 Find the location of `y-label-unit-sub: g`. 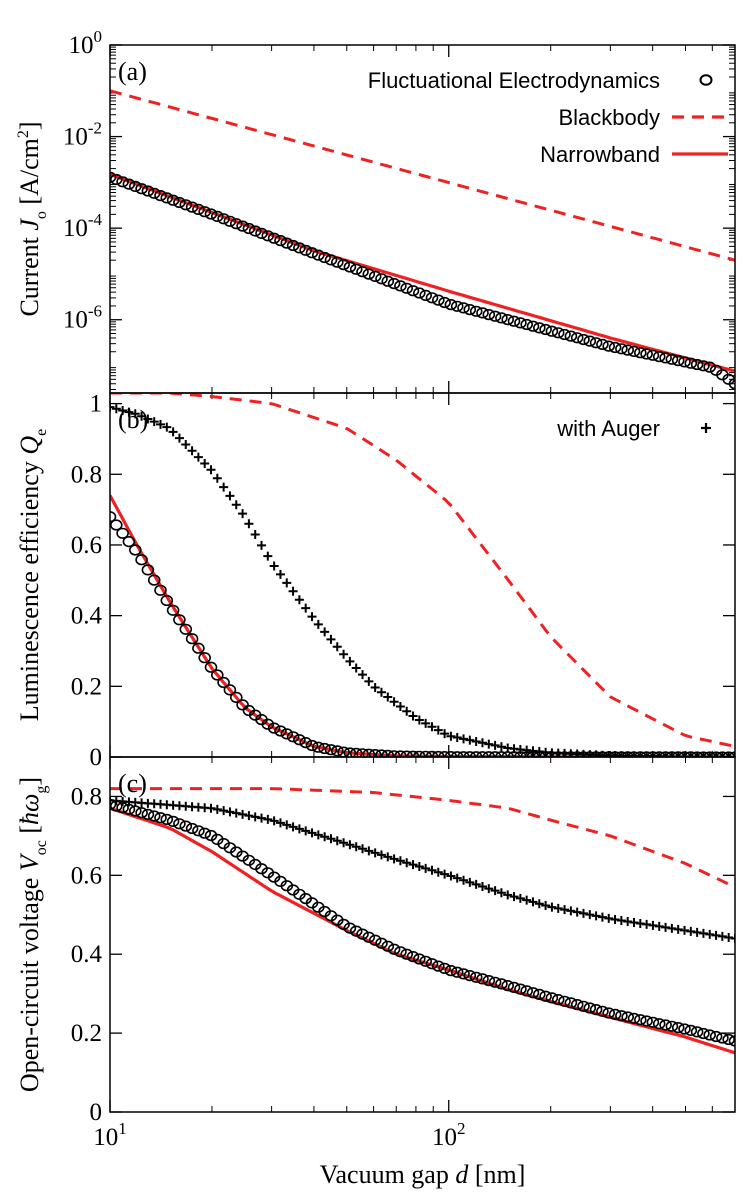

y-label-unit-sub: g is located at coordinates (41, 790).